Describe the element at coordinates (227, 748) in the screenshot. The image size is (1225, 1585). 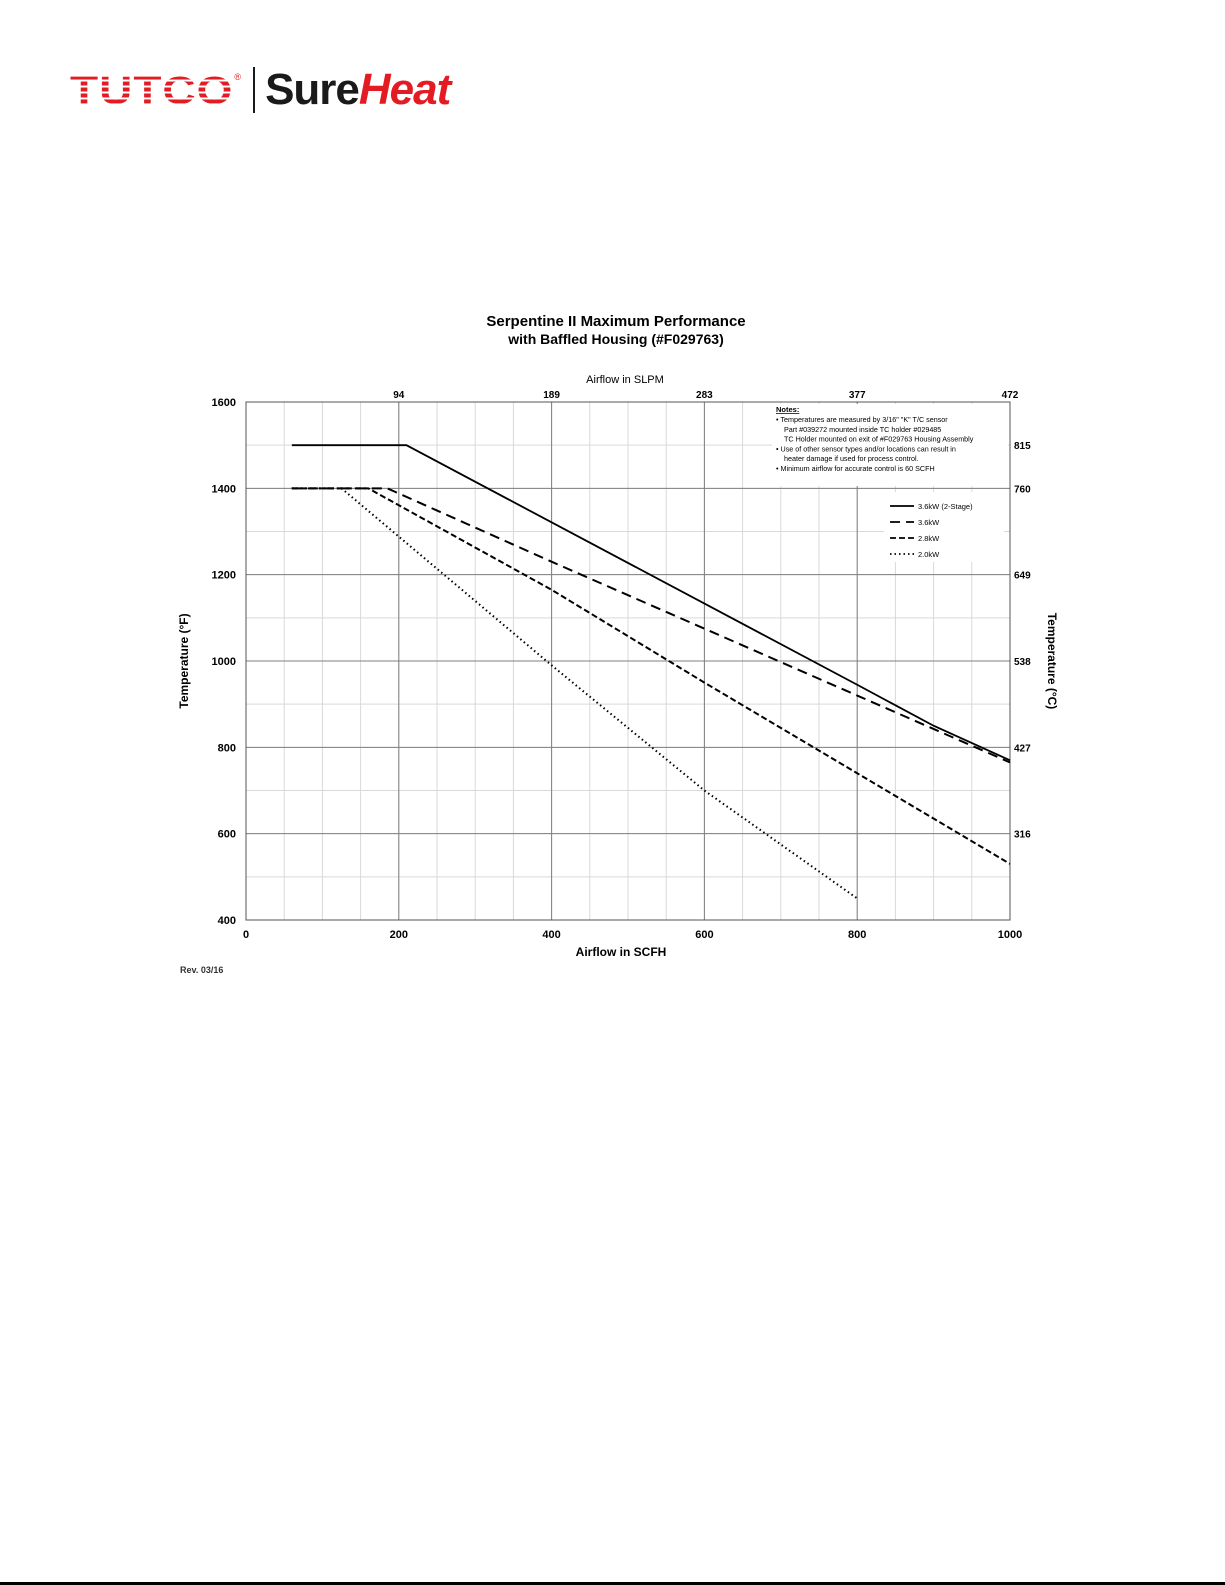
I see `y-tick-label: 800` at that location.